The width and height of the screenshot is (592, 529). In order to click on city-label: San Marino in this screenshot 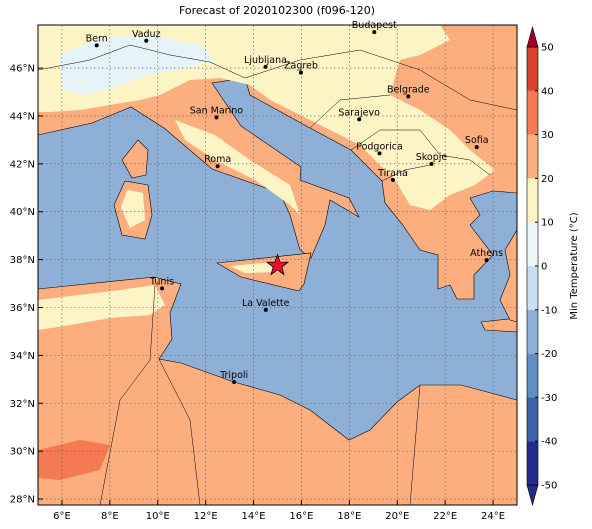, I will do `click(216, 110)`.